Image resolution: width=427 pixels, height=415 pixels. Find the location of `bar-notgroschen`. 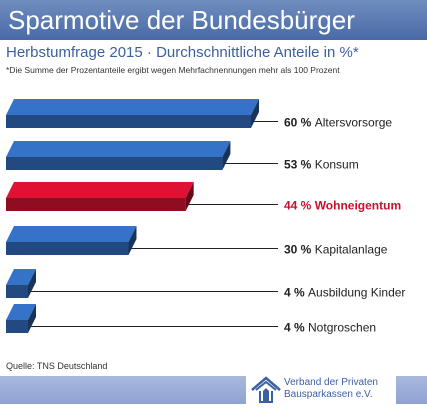

bar-notgroschen is located at coordinates (21, 318).